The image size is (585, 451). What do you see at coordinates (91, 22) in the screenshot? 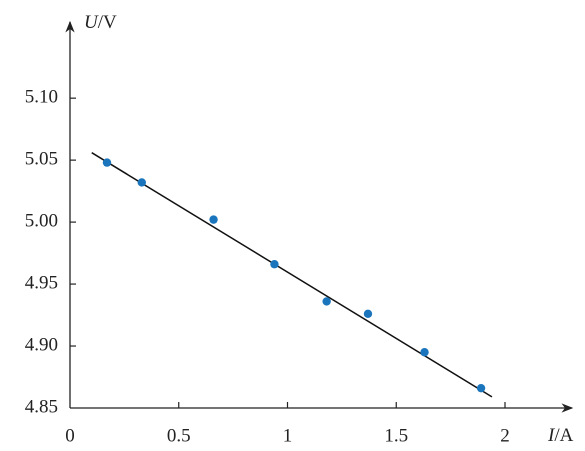
I see `y-label-symbol: U` at bounding box center [91, 22].